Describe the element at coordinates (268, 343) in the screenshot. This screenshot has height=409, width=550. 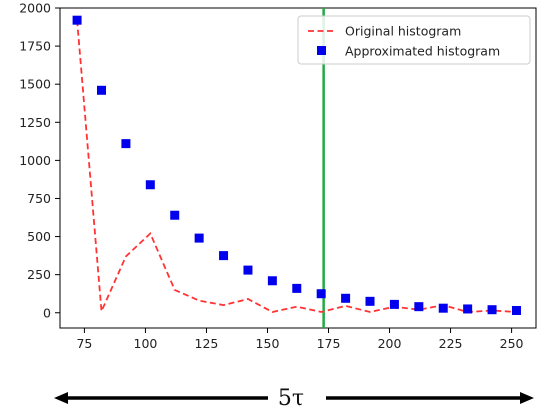
I see `x-tick-label: 150` at that location.